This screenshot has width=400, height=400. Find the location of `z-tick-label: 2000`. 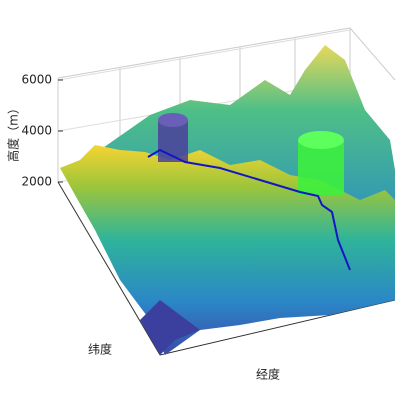

z-tick-label: 2000 is located at coordinates (36, 182).